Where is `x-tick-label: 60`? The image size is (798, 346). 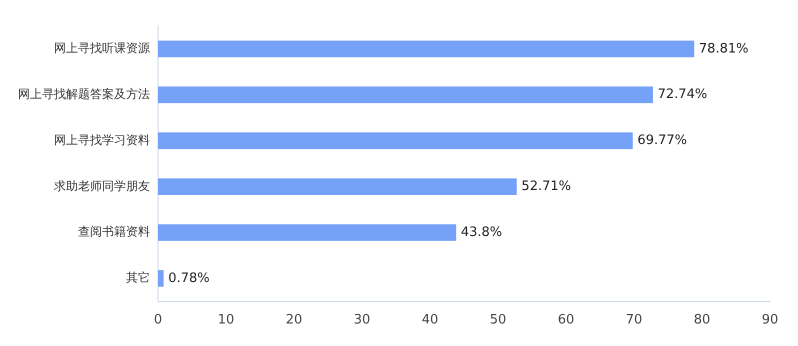 x-tick-label: 60 is located at coordinates (566, 320).